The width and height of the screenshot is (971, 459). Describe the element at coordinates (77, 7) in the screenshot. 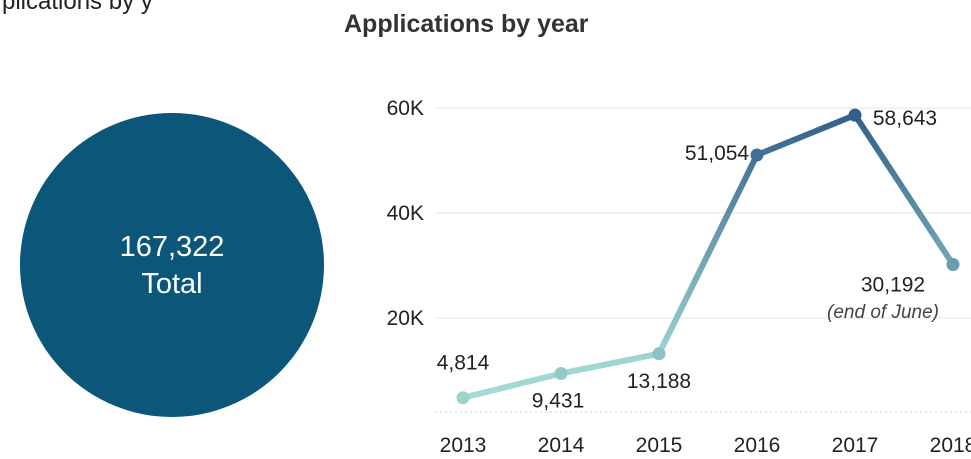

I see `cropped-header-text: plications by y` at that location.